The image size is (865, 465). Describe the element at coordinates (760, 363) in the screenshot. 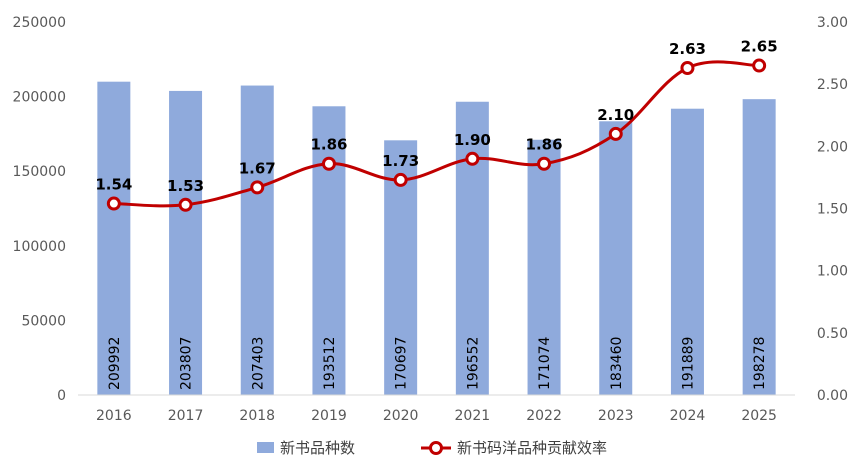

I see `bar-value-label: 198278` at that location.